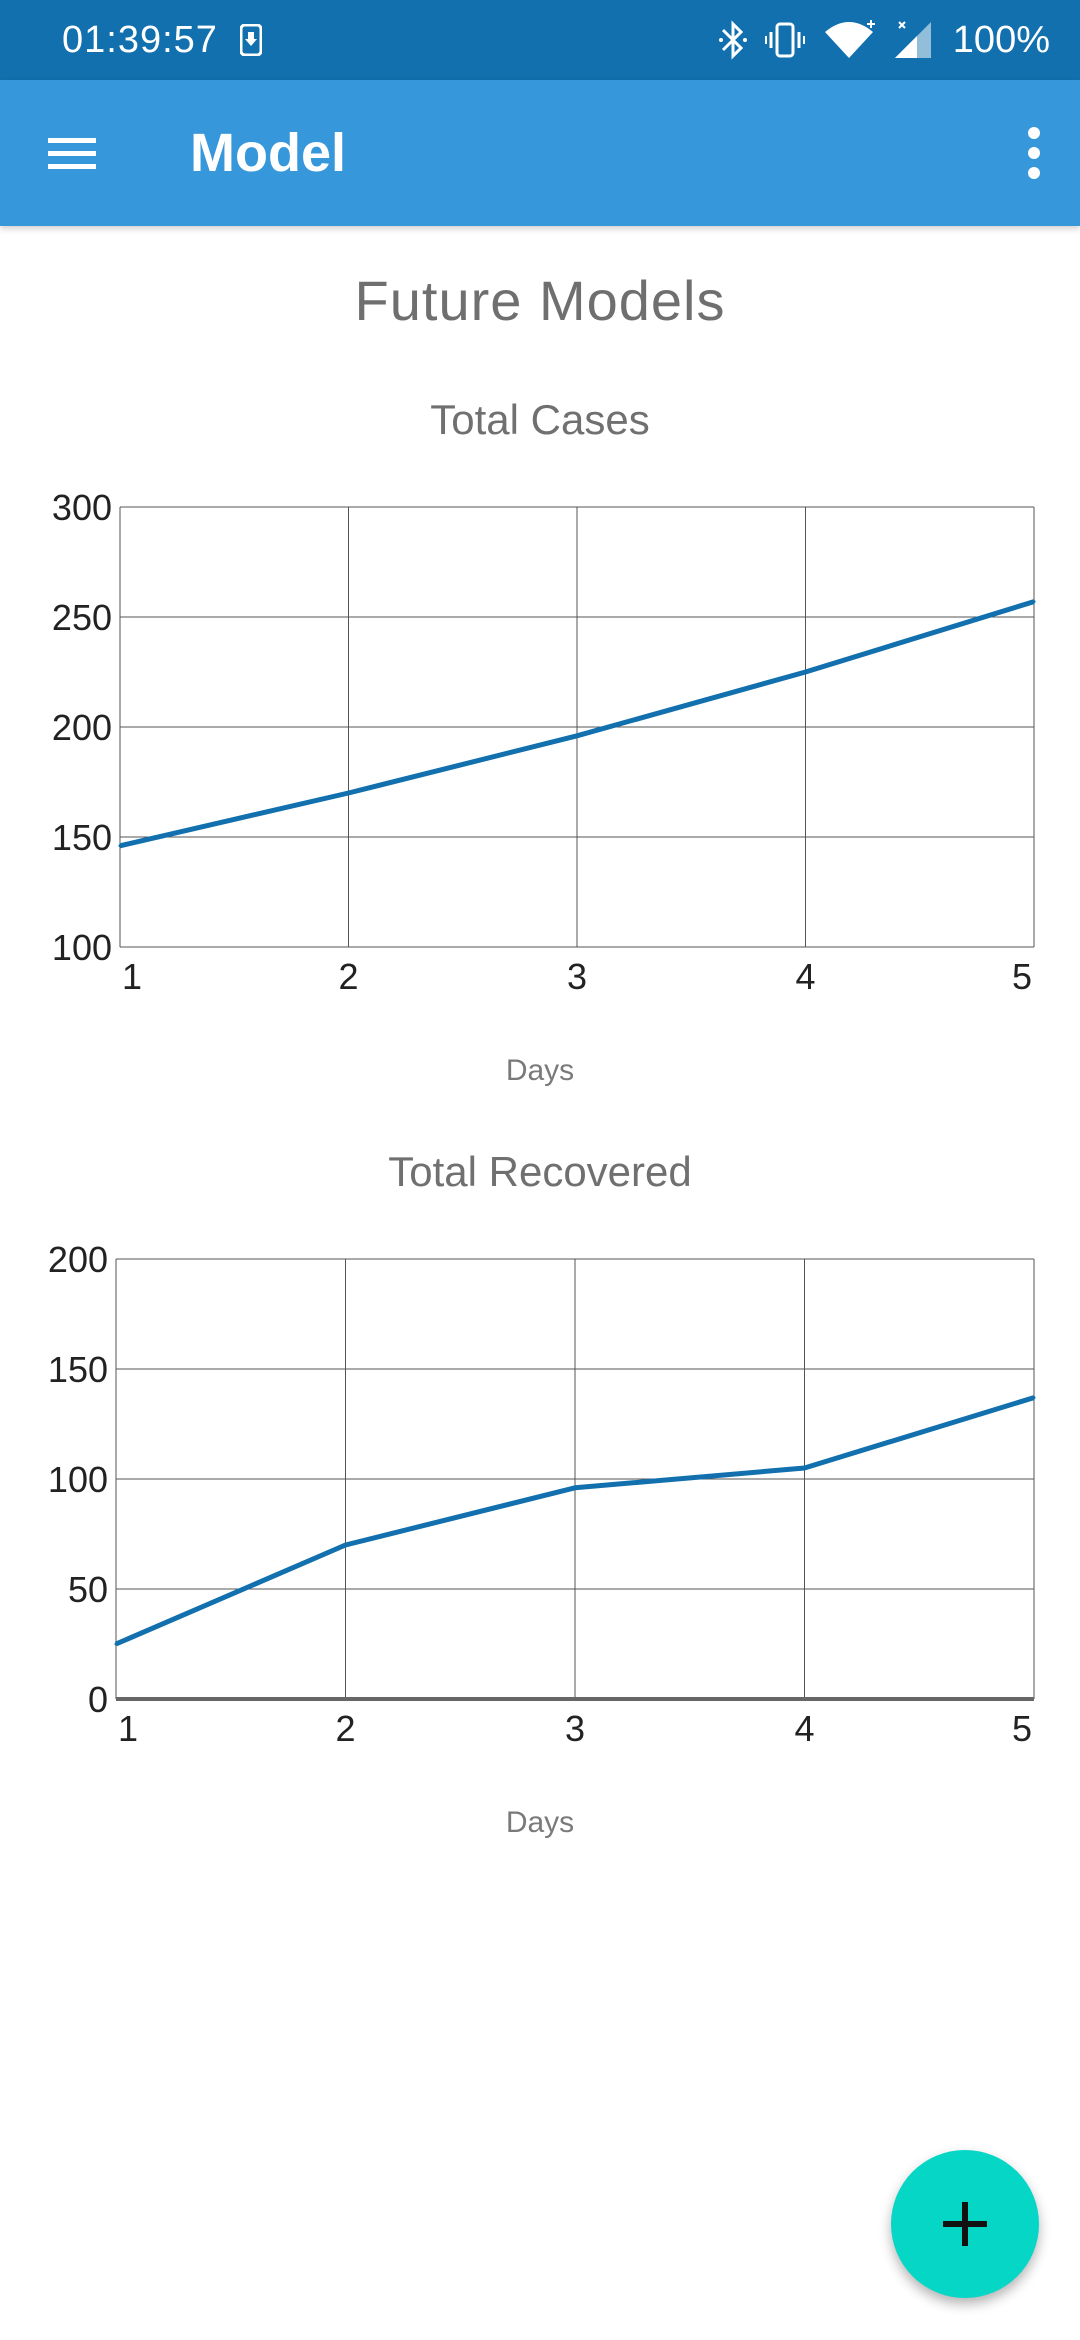 Image resolution: width=1080 pixels, height=2340 pixels. What do you see at coordinates (540, 1822) in the screenshot?
I see `x-axis-label-total-recovered: Days` at bounding box center [540, 1822].